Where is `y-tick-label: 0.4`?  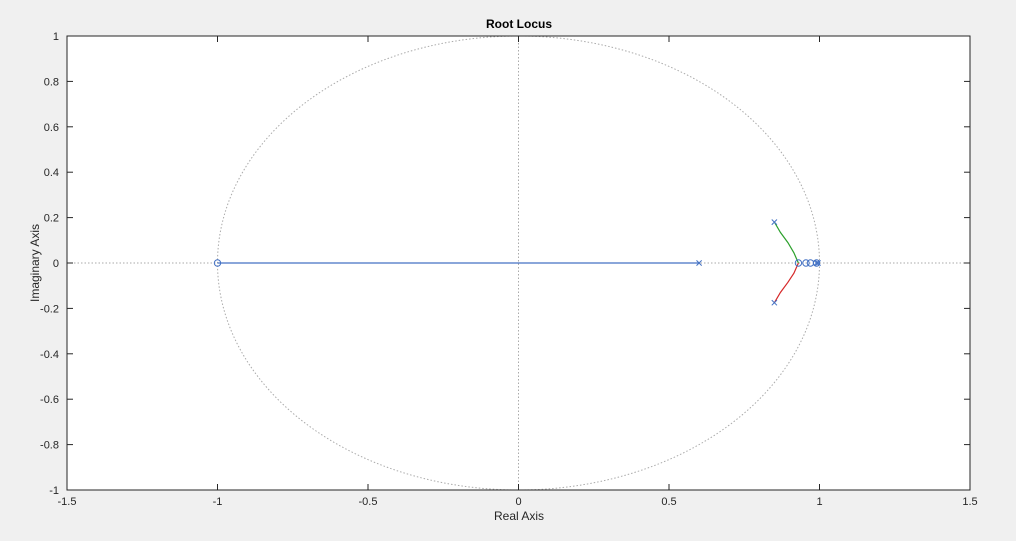 y-tick-label: 0.4 is located at coordinates (51, 173).